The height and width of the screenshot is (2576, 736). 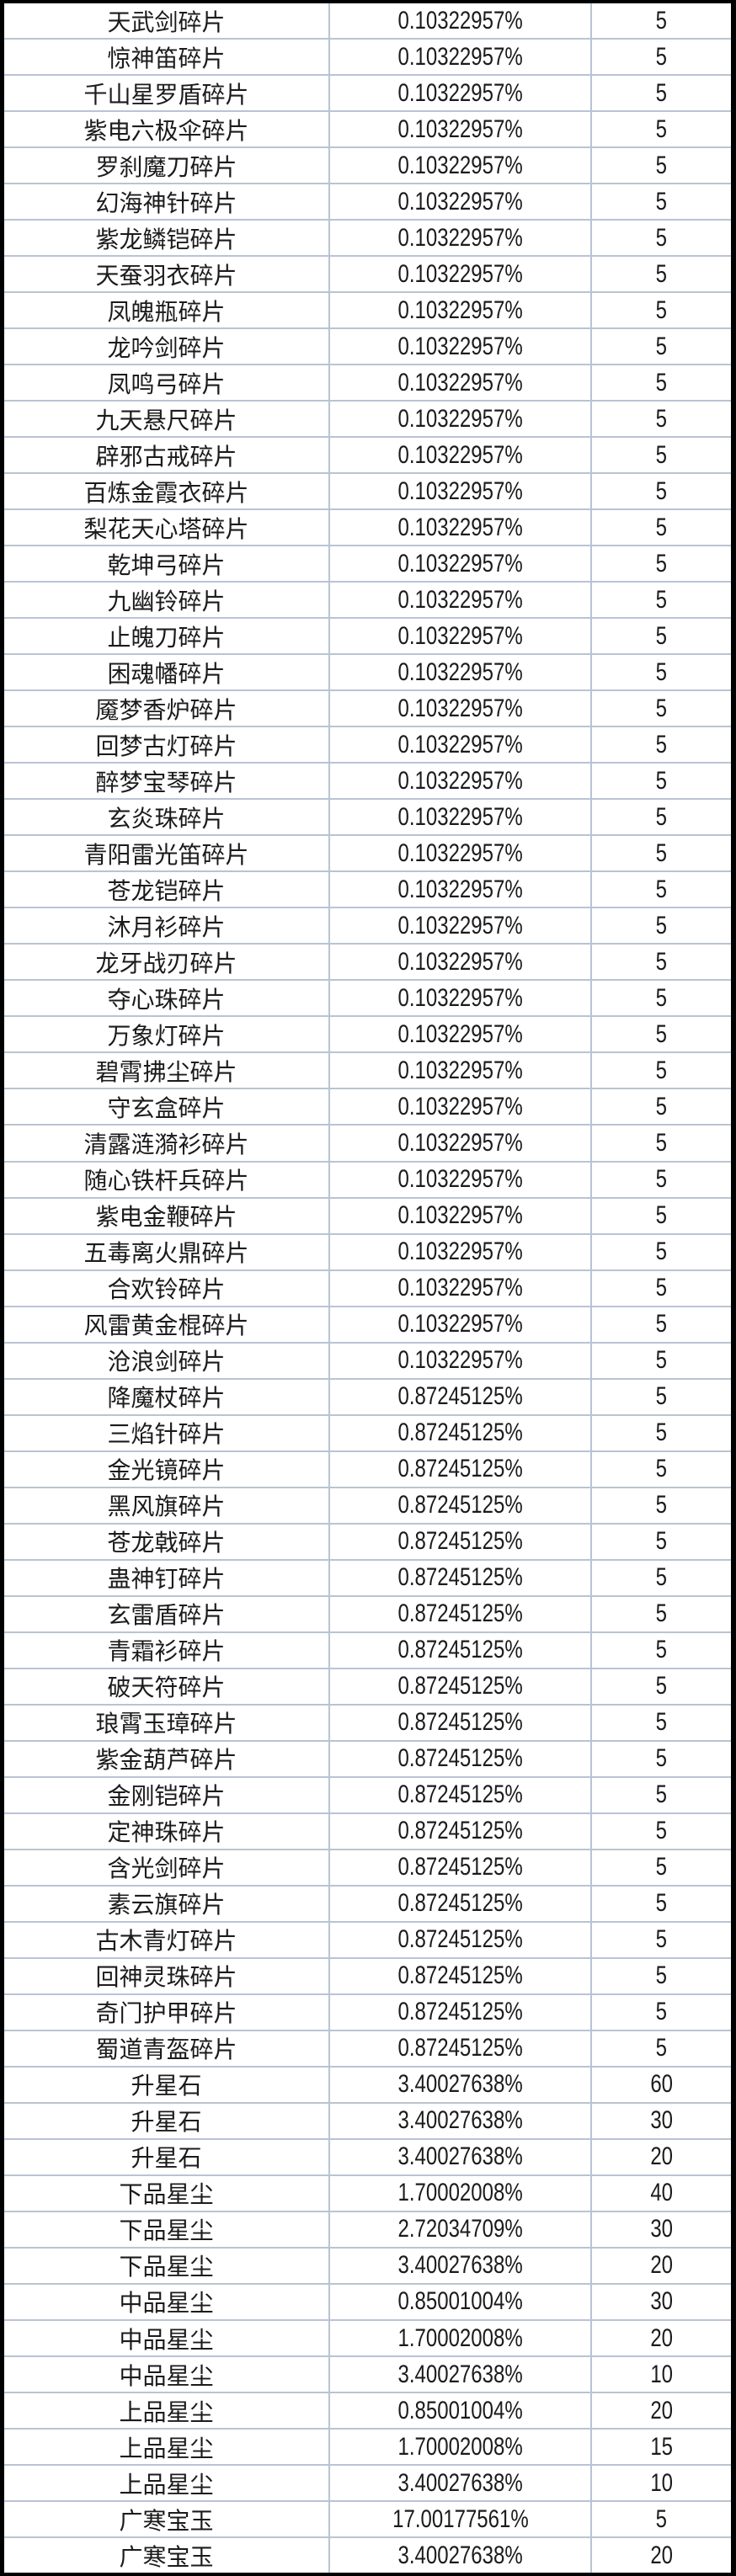 I want to click on table-row: 金光镜碎片 0.87245125% 5, so click(x=367, y=1470).